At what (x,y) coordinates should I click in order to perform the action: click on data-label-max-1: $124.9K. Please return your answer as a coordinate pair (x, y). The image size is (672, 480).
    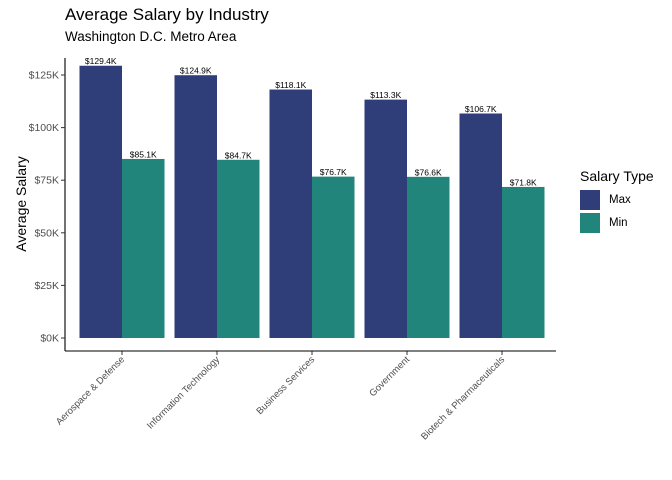
    Looking at the image, I should click on (196, 71).